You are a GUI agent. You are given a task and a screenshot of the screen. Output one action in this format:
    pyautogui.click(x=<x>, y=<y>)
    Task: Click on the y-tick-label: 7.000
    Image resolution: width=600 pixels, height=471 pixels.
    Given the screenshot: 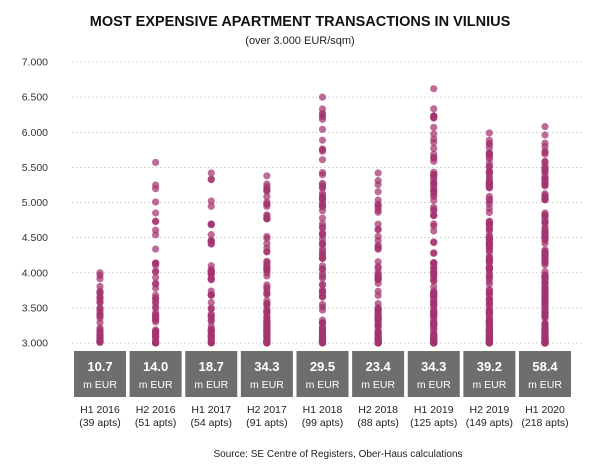 What is the action you would take?
    pyautogui.click(x=35, y=63)
    